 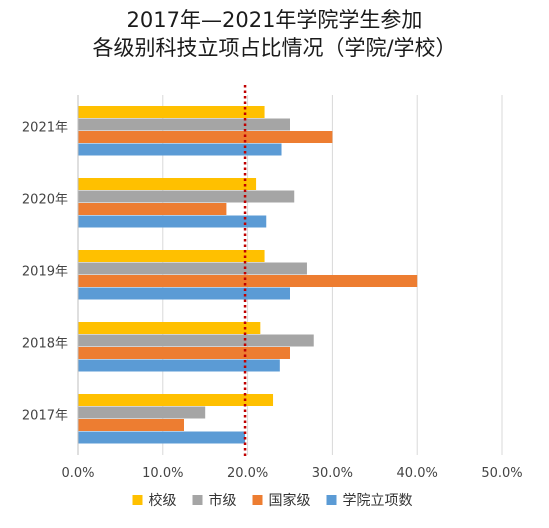 What do you see at coordinates (171, 112) in the screenshot?
I see `bar-校级-2021年` at bounding box center [171, 112].